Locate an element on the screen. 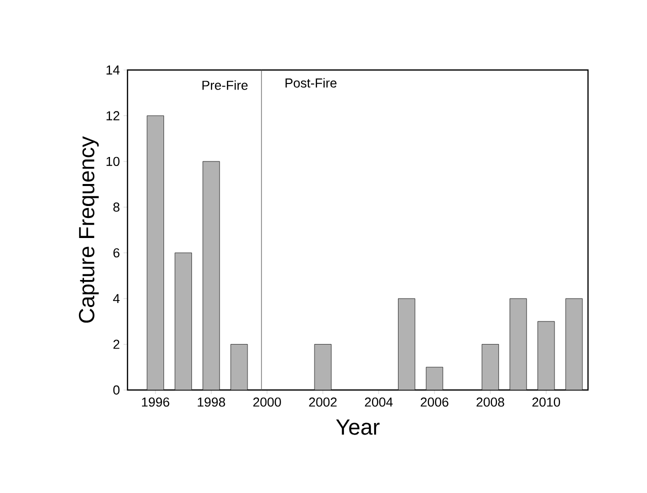 The width and height of the screenshot is (647, 493). x-tick-label: 2002 is located at coordinates (323, 402).